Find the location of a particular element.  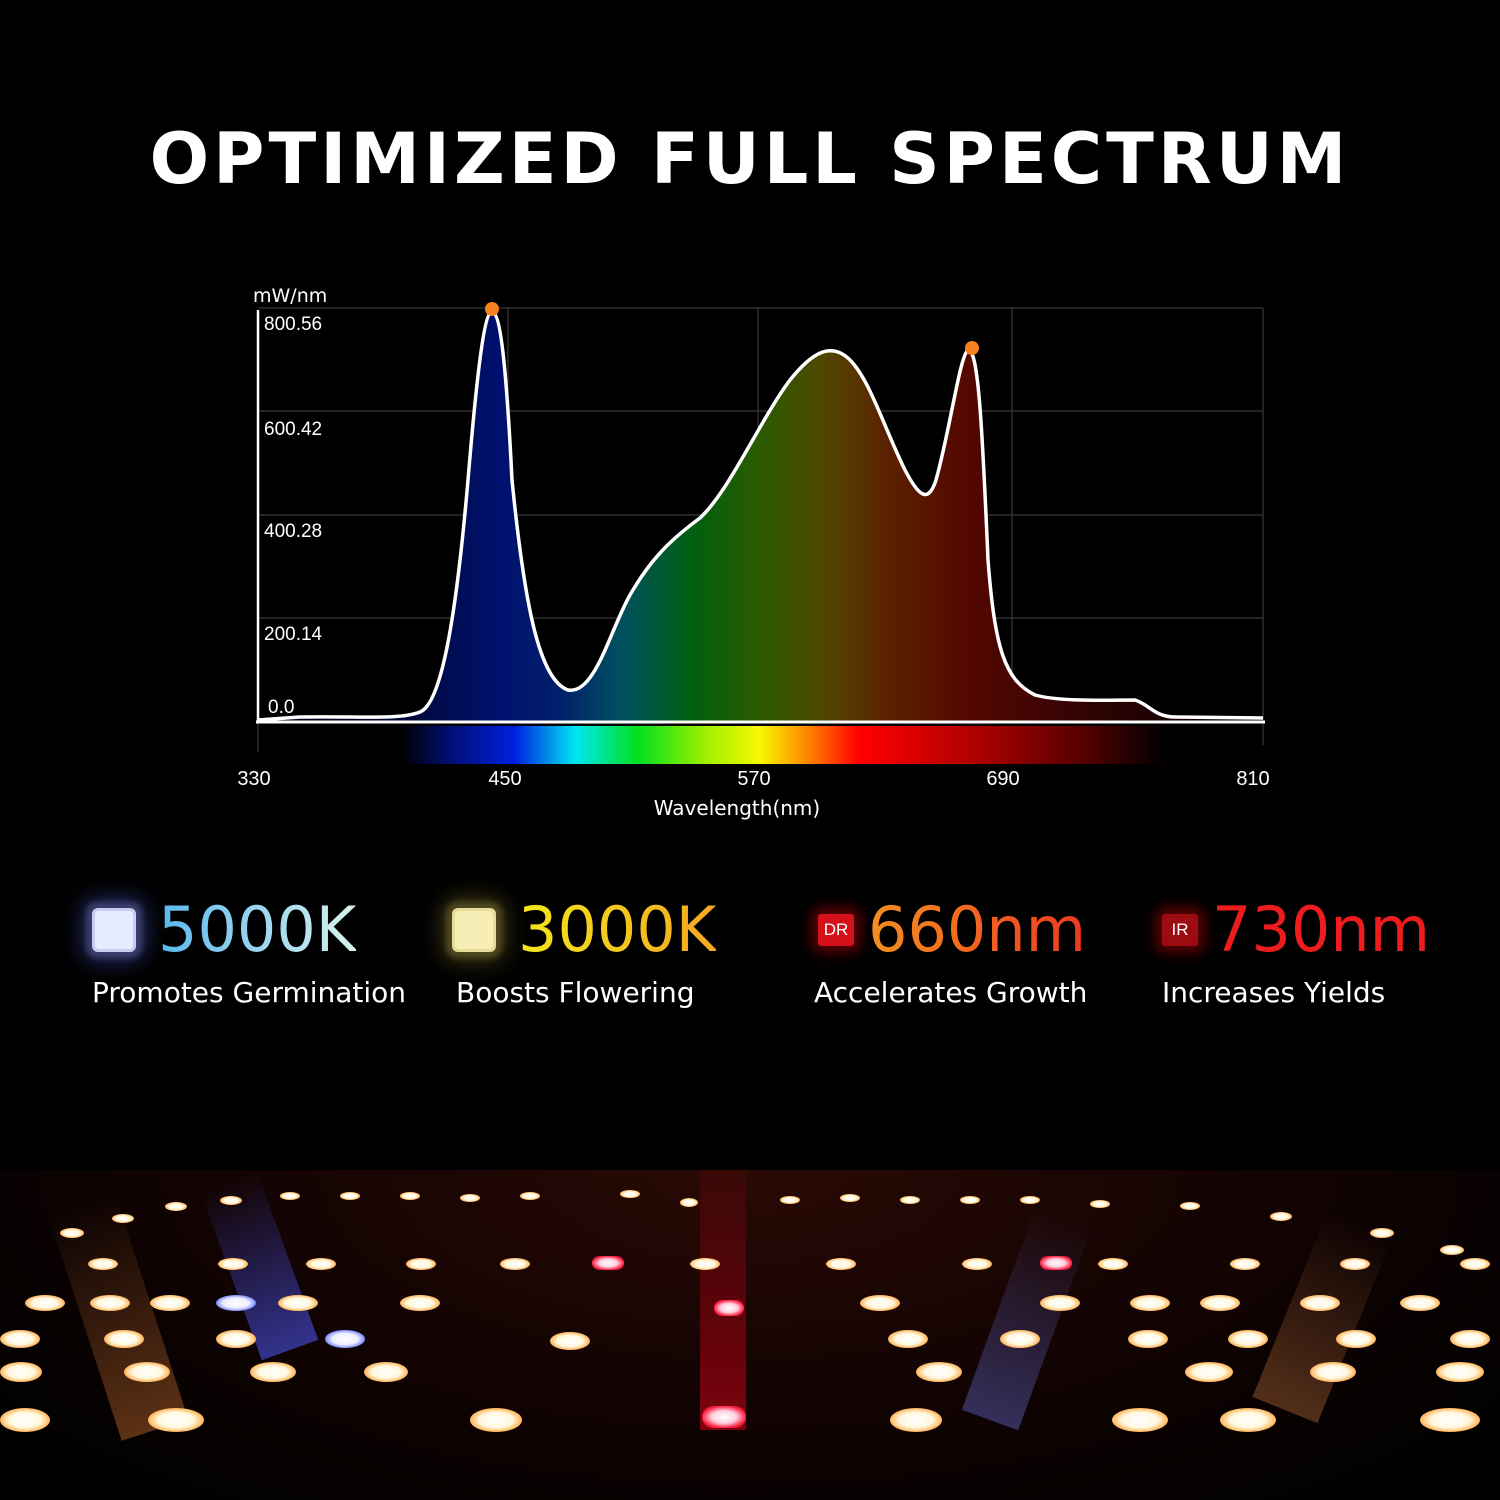

peak-marker-blue is located at coordinates (492, 309).